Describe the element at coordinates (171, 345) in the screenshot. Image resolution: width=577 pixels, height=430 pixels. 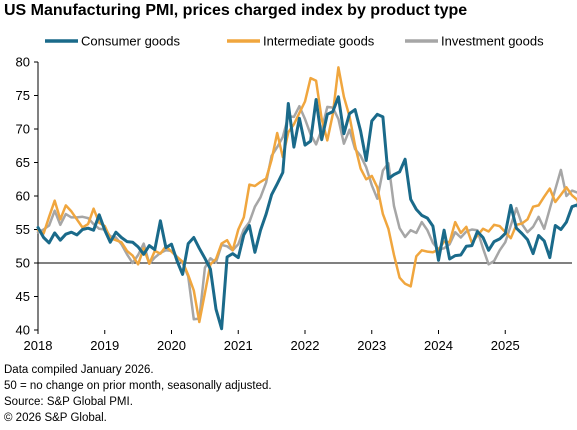
I see `x-tick-label: 2020` at that location.